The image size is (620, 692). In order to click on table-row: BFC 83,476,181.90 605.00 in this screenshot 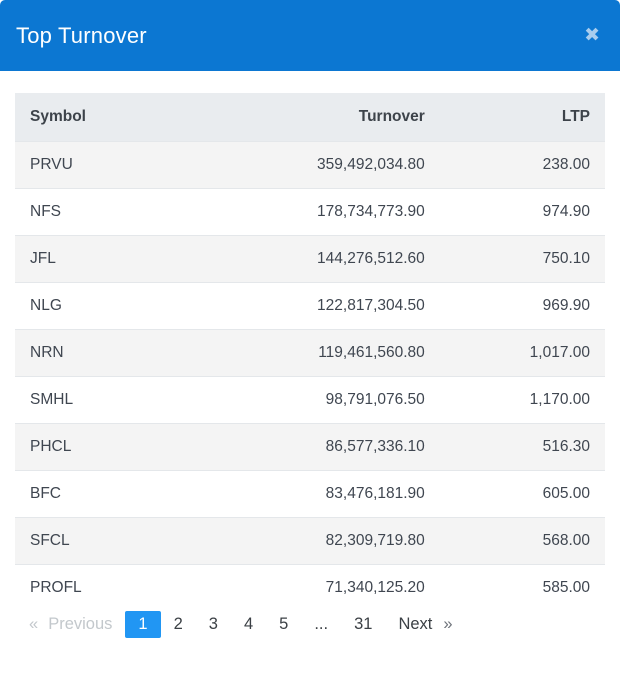, I will do `click(310, 494)`.